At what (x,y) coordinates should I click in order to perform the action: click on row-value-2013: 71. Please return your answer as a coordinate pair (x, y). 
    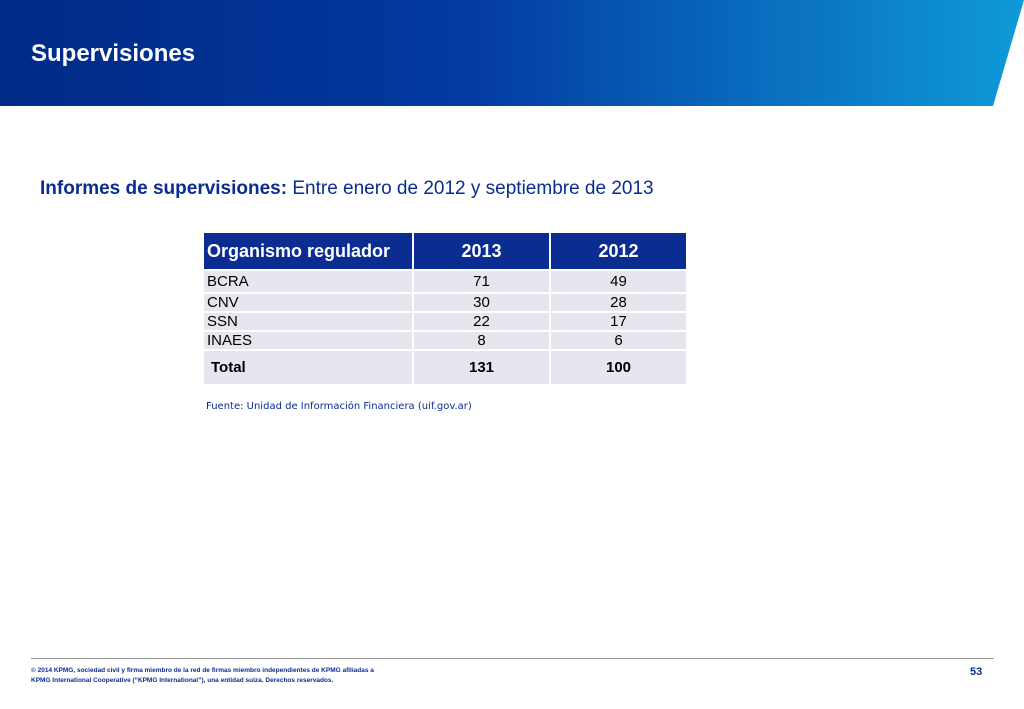
    Looking at the image, I should click on (481, 281).